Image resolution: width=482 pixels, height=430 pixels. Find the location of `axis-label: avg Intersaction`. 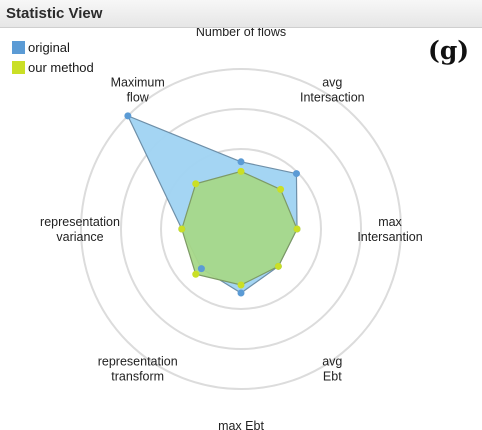

axis-label: avg Intersaction is located at coordinates (332, 90).